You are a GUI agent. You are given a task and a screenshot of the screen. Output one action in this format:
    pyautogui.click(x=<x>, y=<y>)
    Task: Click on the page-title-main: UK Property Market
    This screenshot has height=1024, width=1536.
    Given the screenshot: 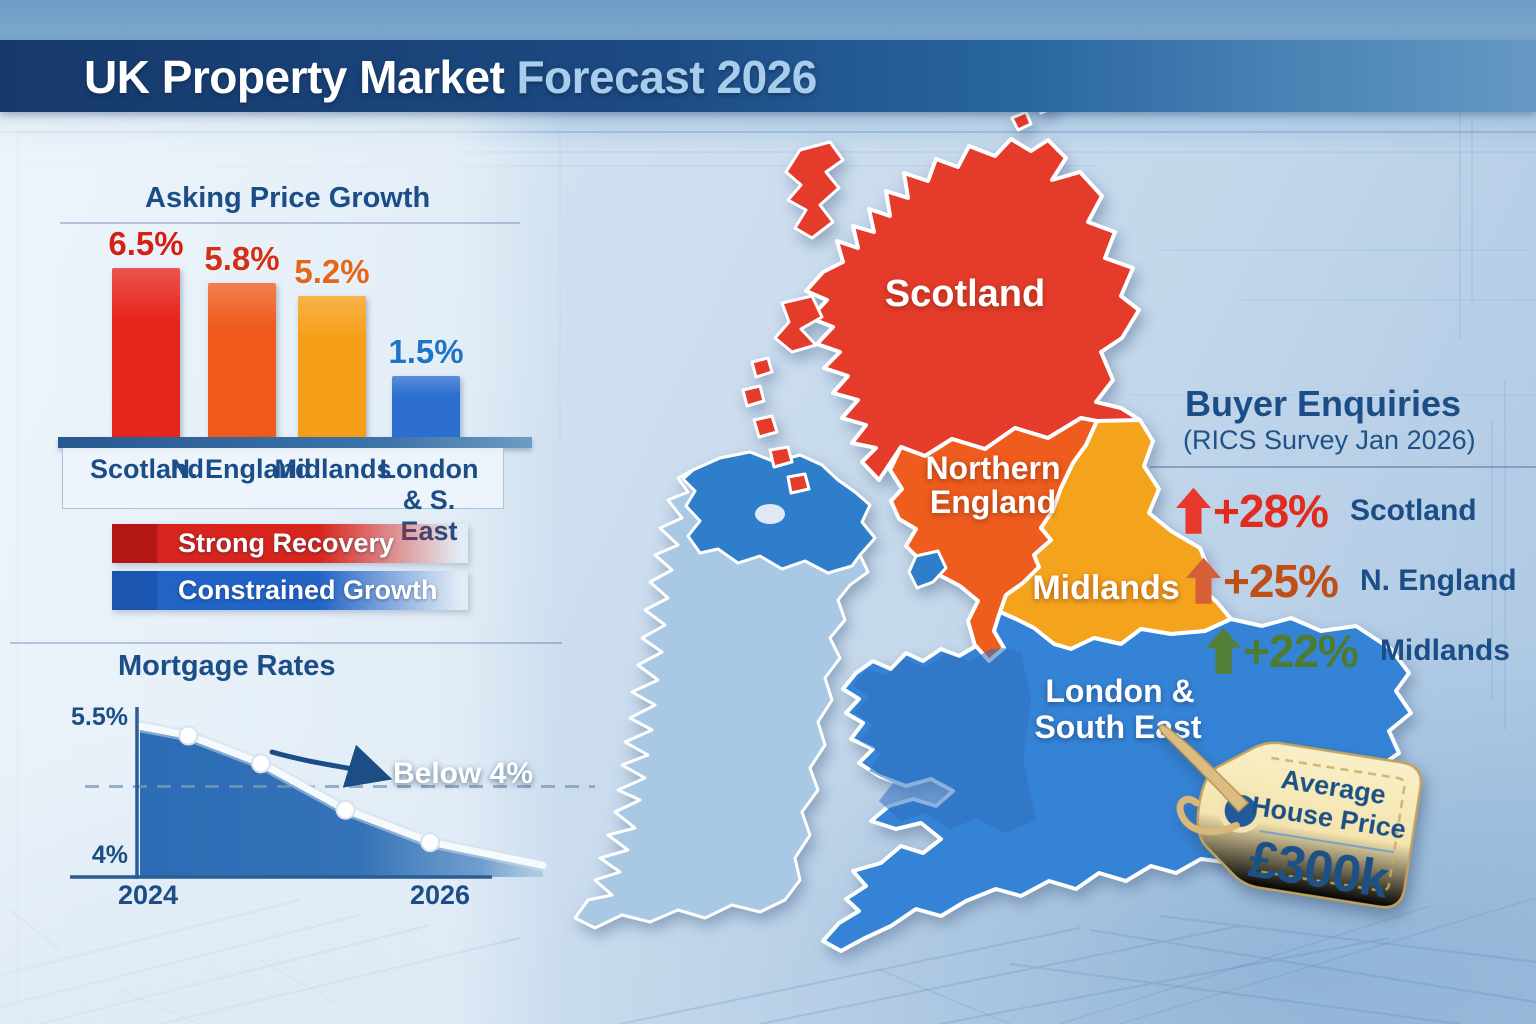 What is the action you would take?
    pyautogui.click(x=294, y=77)
    